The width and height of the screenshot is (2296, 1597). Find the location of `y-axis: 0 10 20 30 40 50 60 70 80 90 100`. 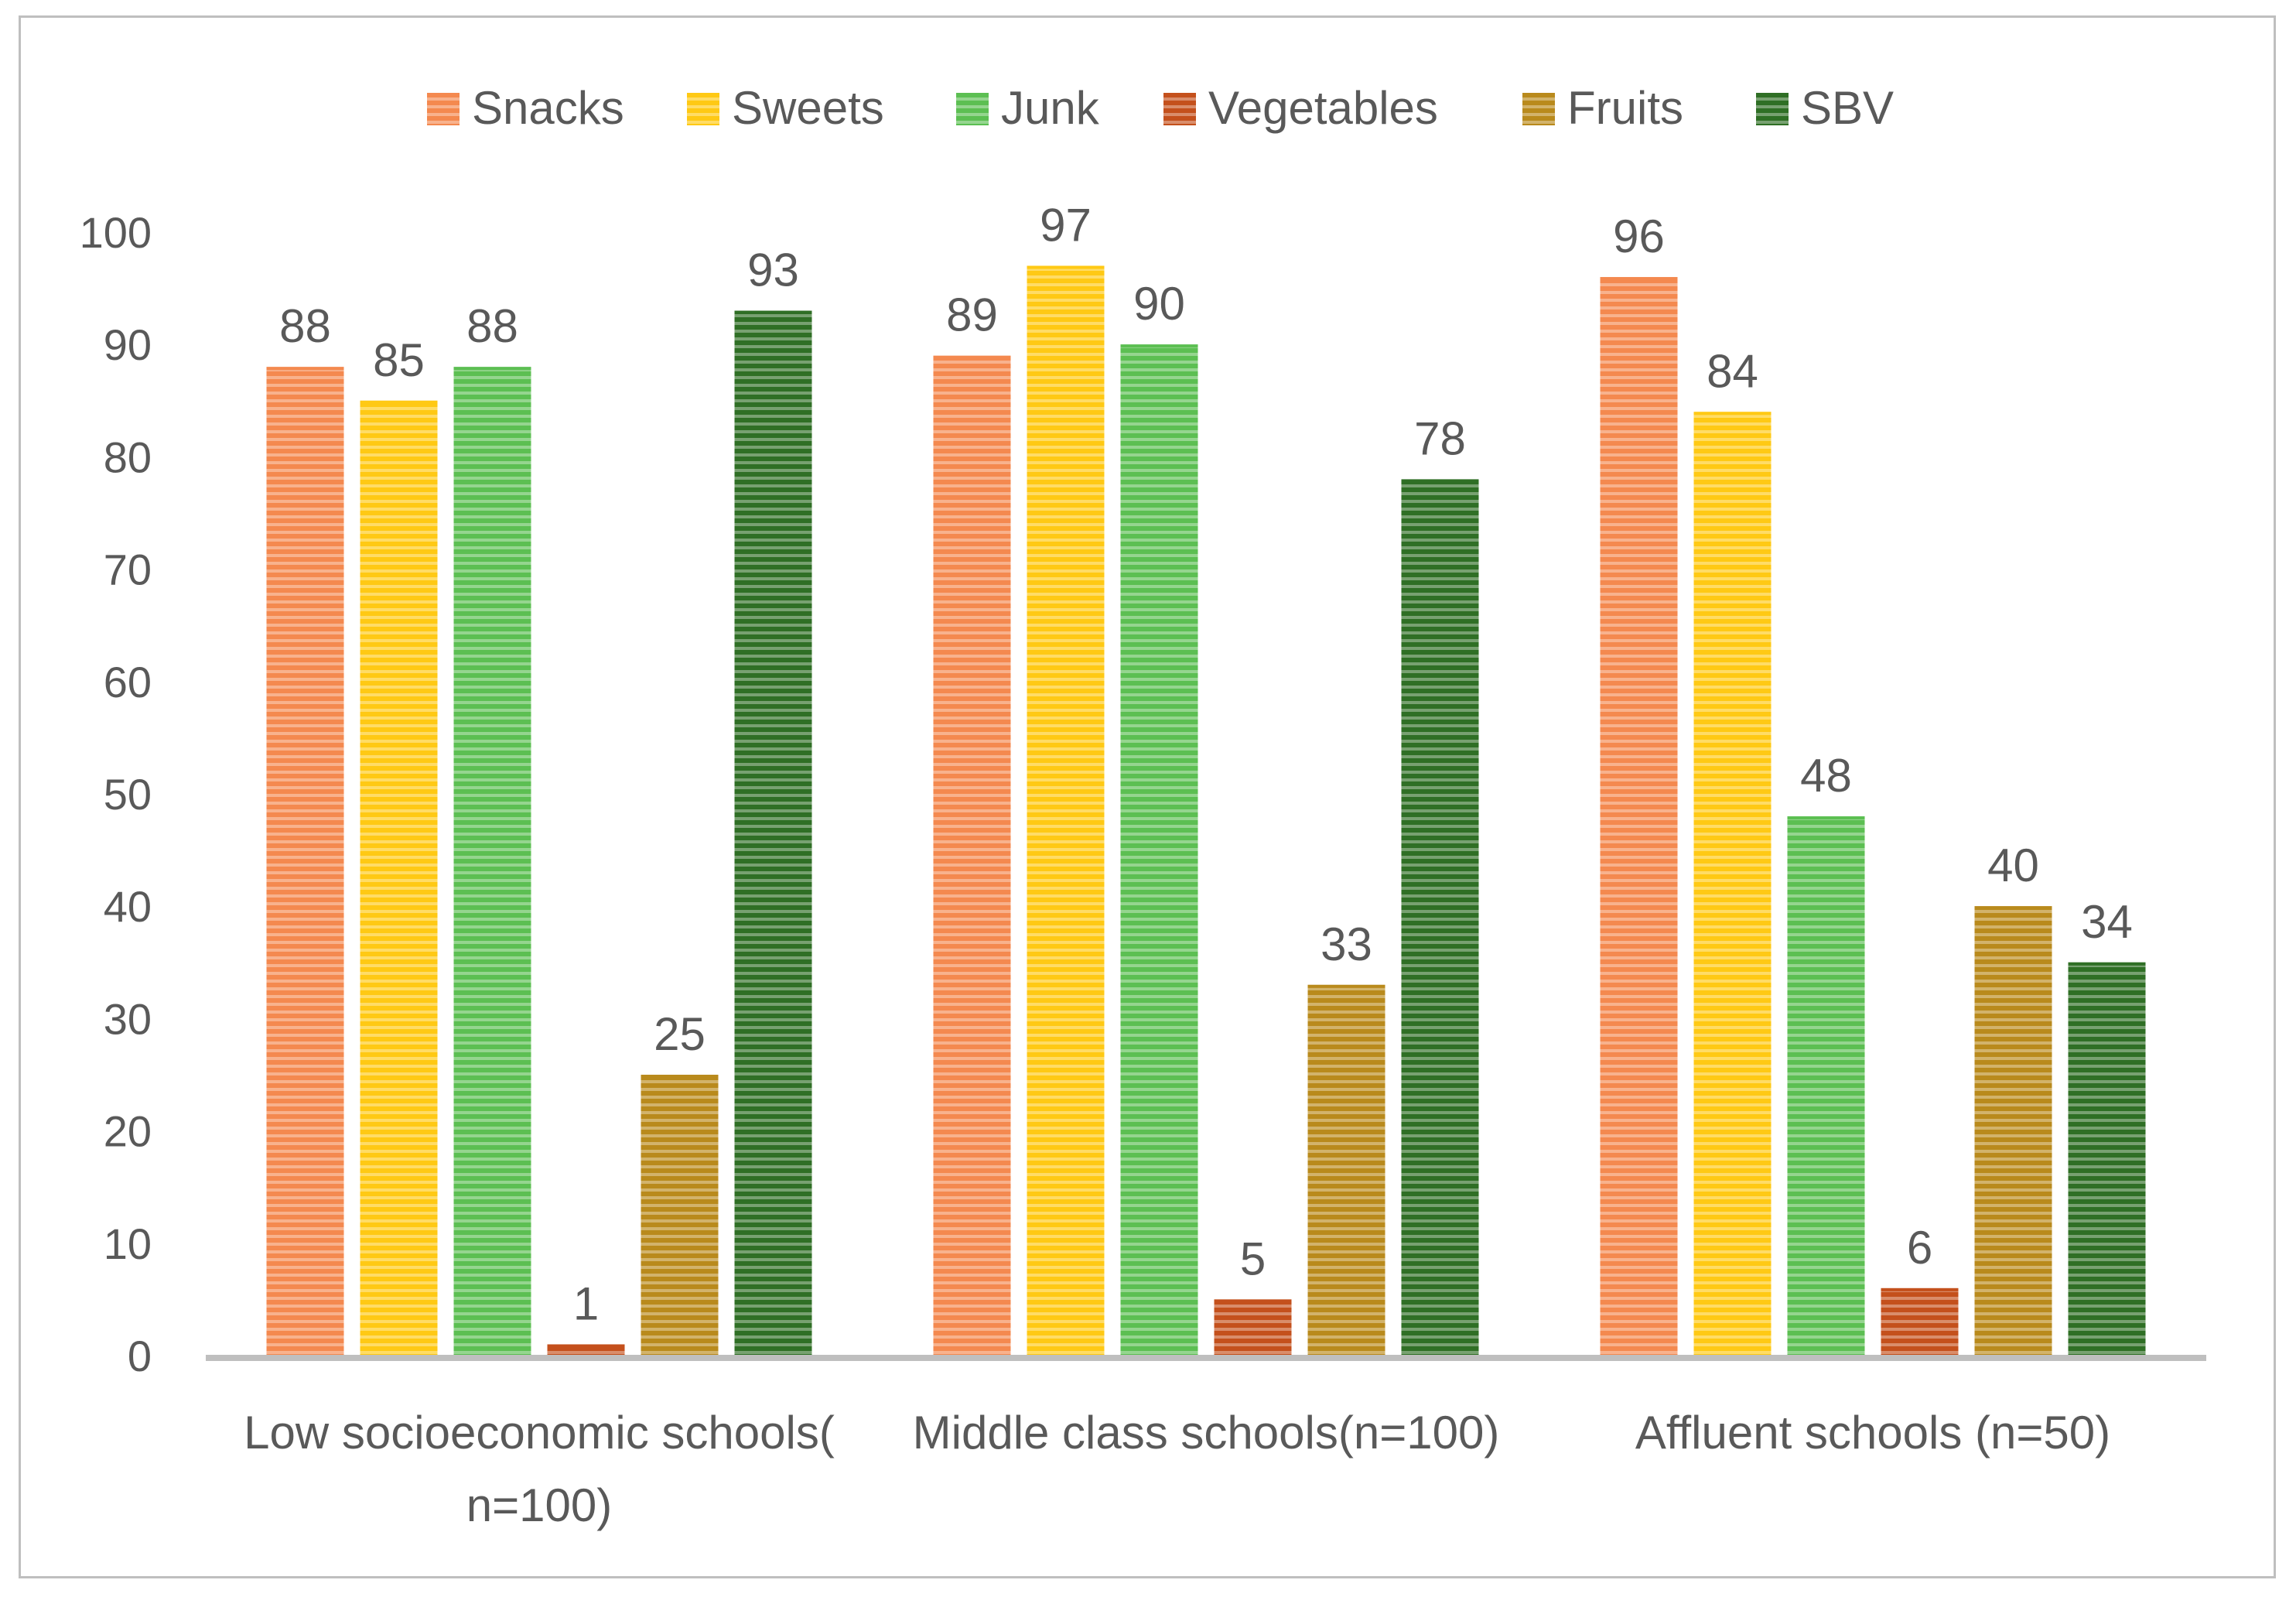

y-axis: 0 10 20 30 40 50 60 70 80 90 100 is located at coordinates (116, 794).